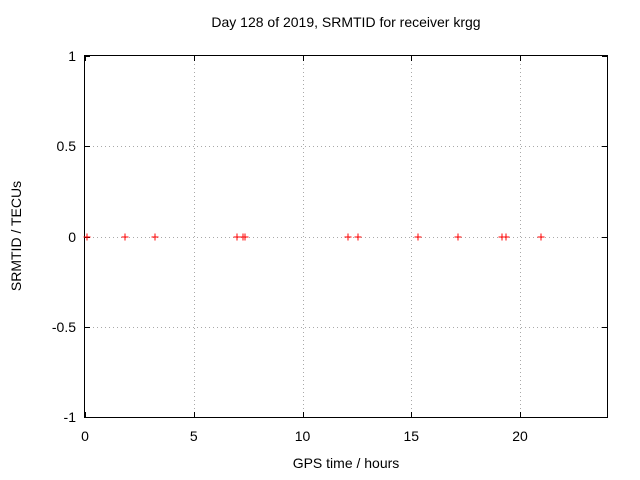 The width and height of the screenshot is (640, 480). Describe the element at coordinates (193, 436) in the screenshot. I see `x-tick-label: 5` at that location.